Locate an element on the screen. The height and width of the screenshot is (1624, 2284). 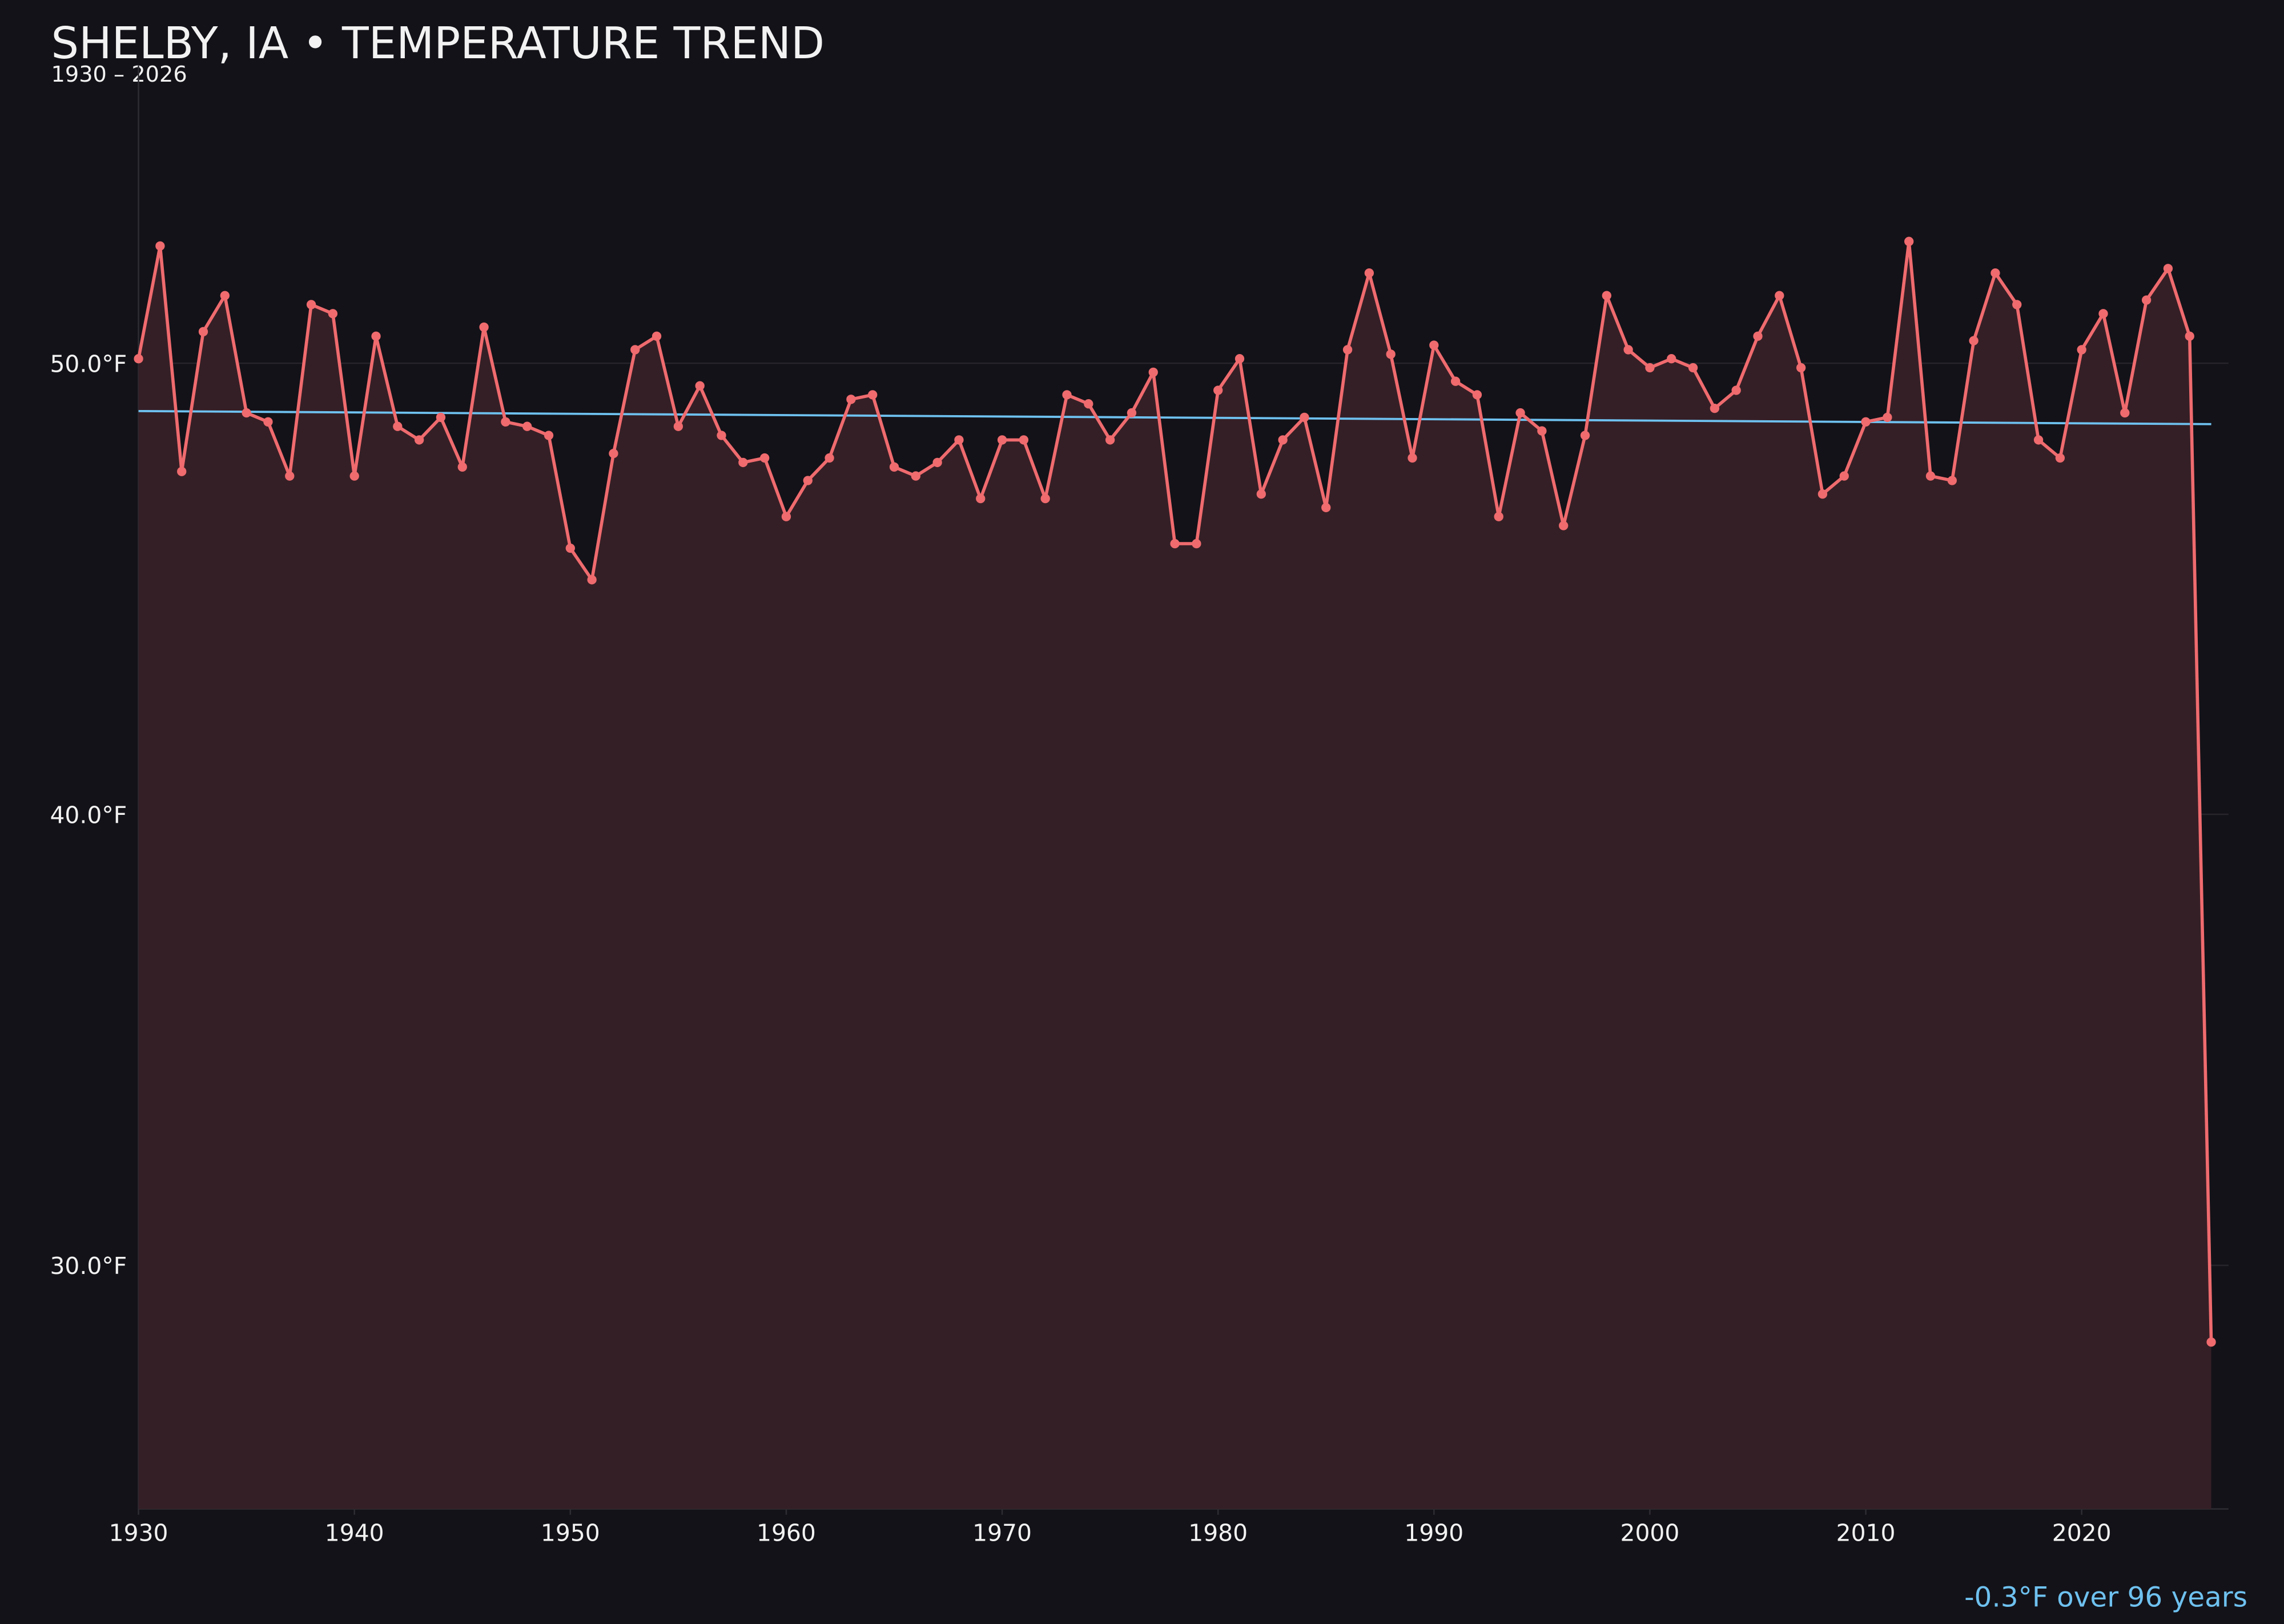
x-tick-label: 2020 is located at coordinates (2082, 1533).